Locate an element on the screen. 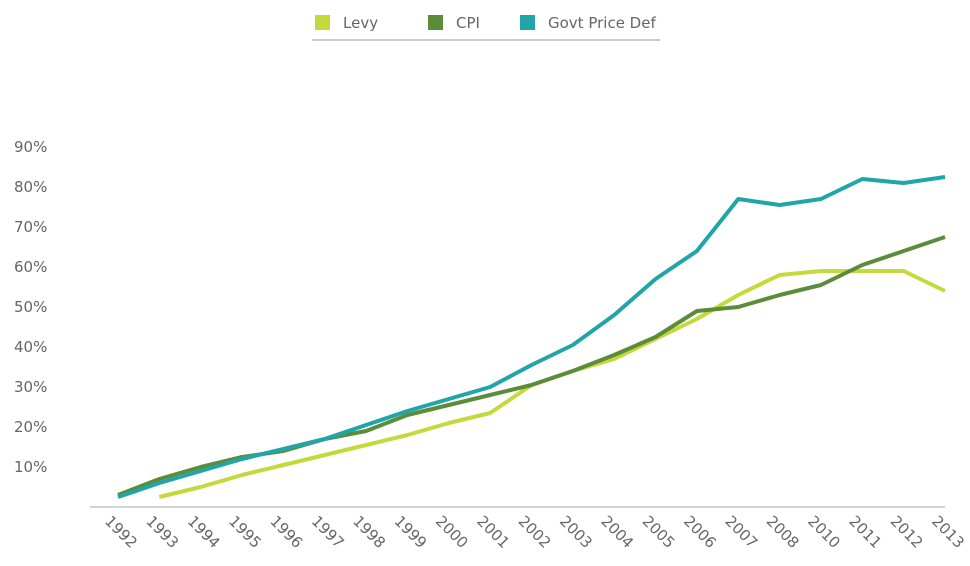 The image size is (970, 566). y-tick-label: 60% is located at coordinates (30, 267).